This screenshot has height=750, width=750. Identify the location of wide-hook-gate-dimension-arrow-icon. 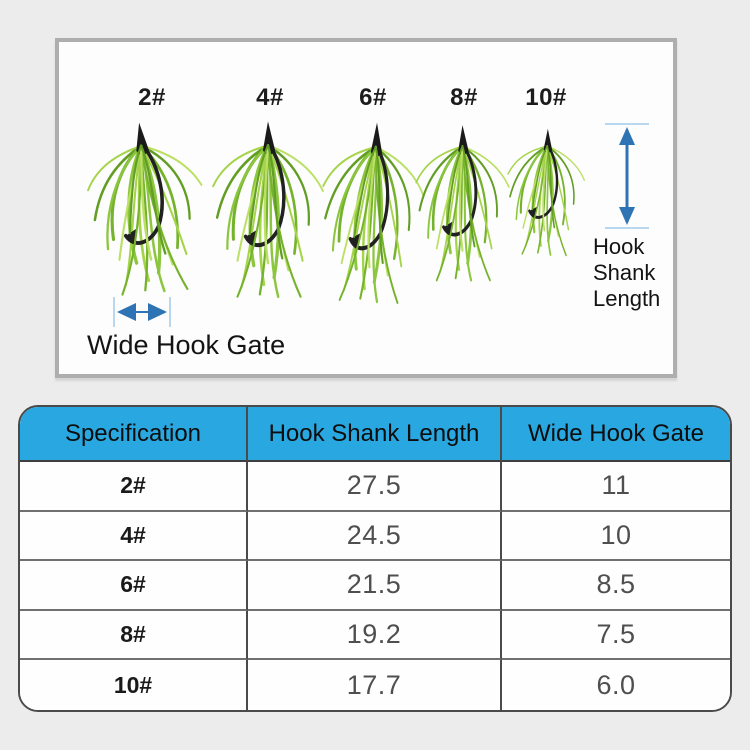
(142, 312).